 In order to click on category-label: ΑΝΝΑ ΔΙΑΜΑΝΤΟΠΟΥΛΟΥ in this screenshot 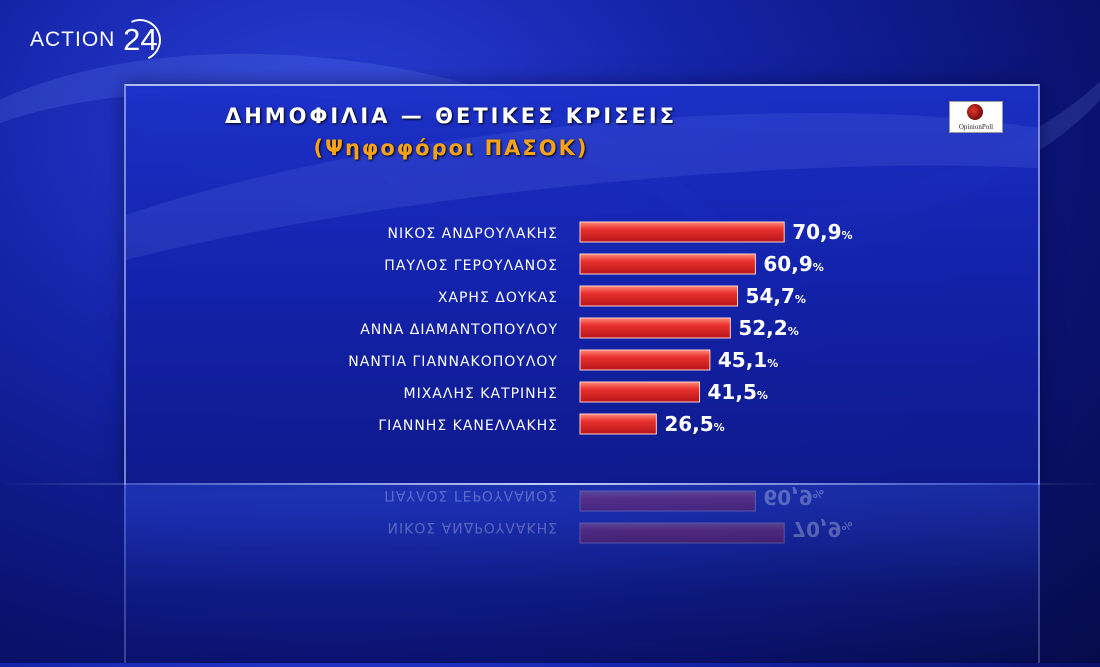, I will do `click(459, 330)`.